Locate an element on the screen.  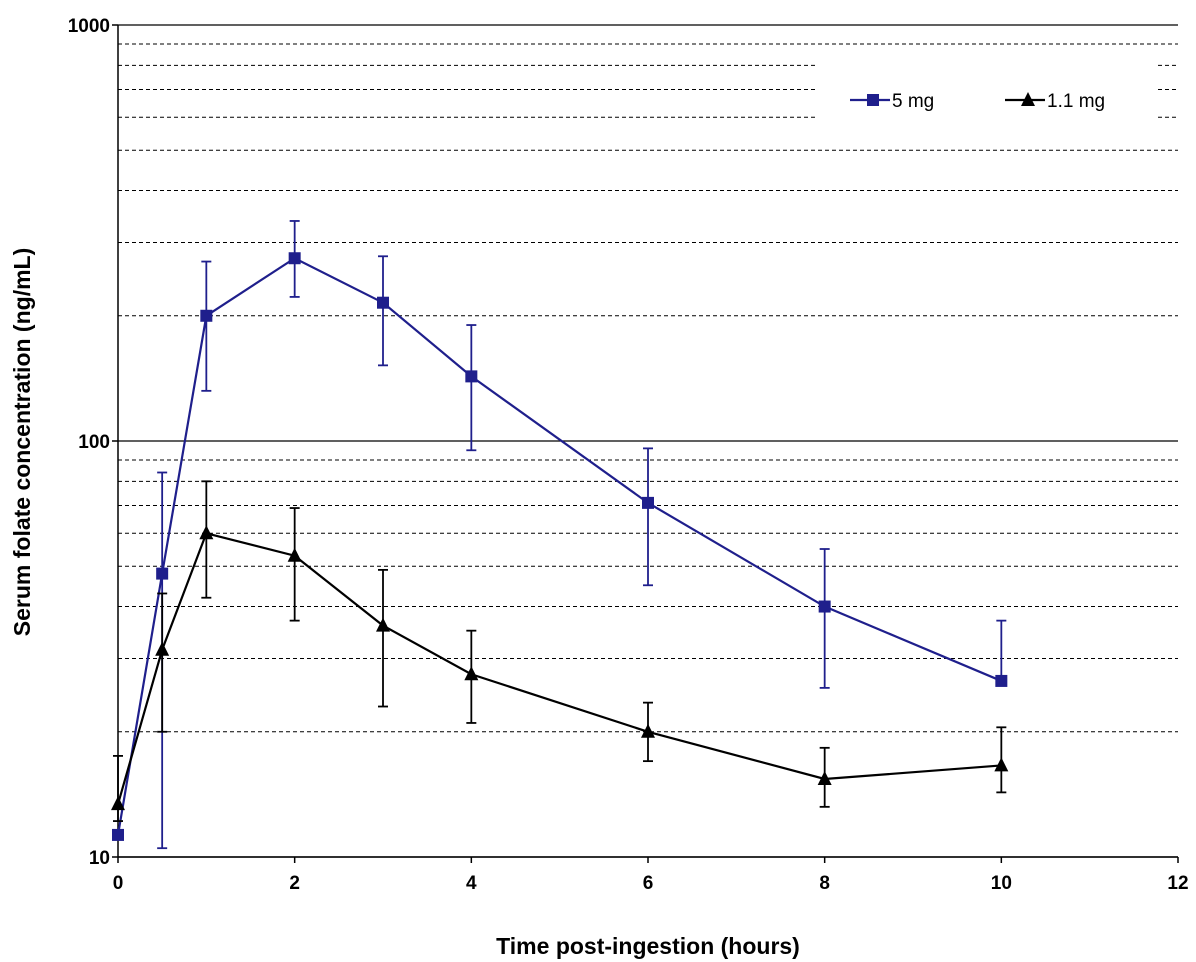
legend-label: 1.1 mg is located at coordinates (1076, 101).